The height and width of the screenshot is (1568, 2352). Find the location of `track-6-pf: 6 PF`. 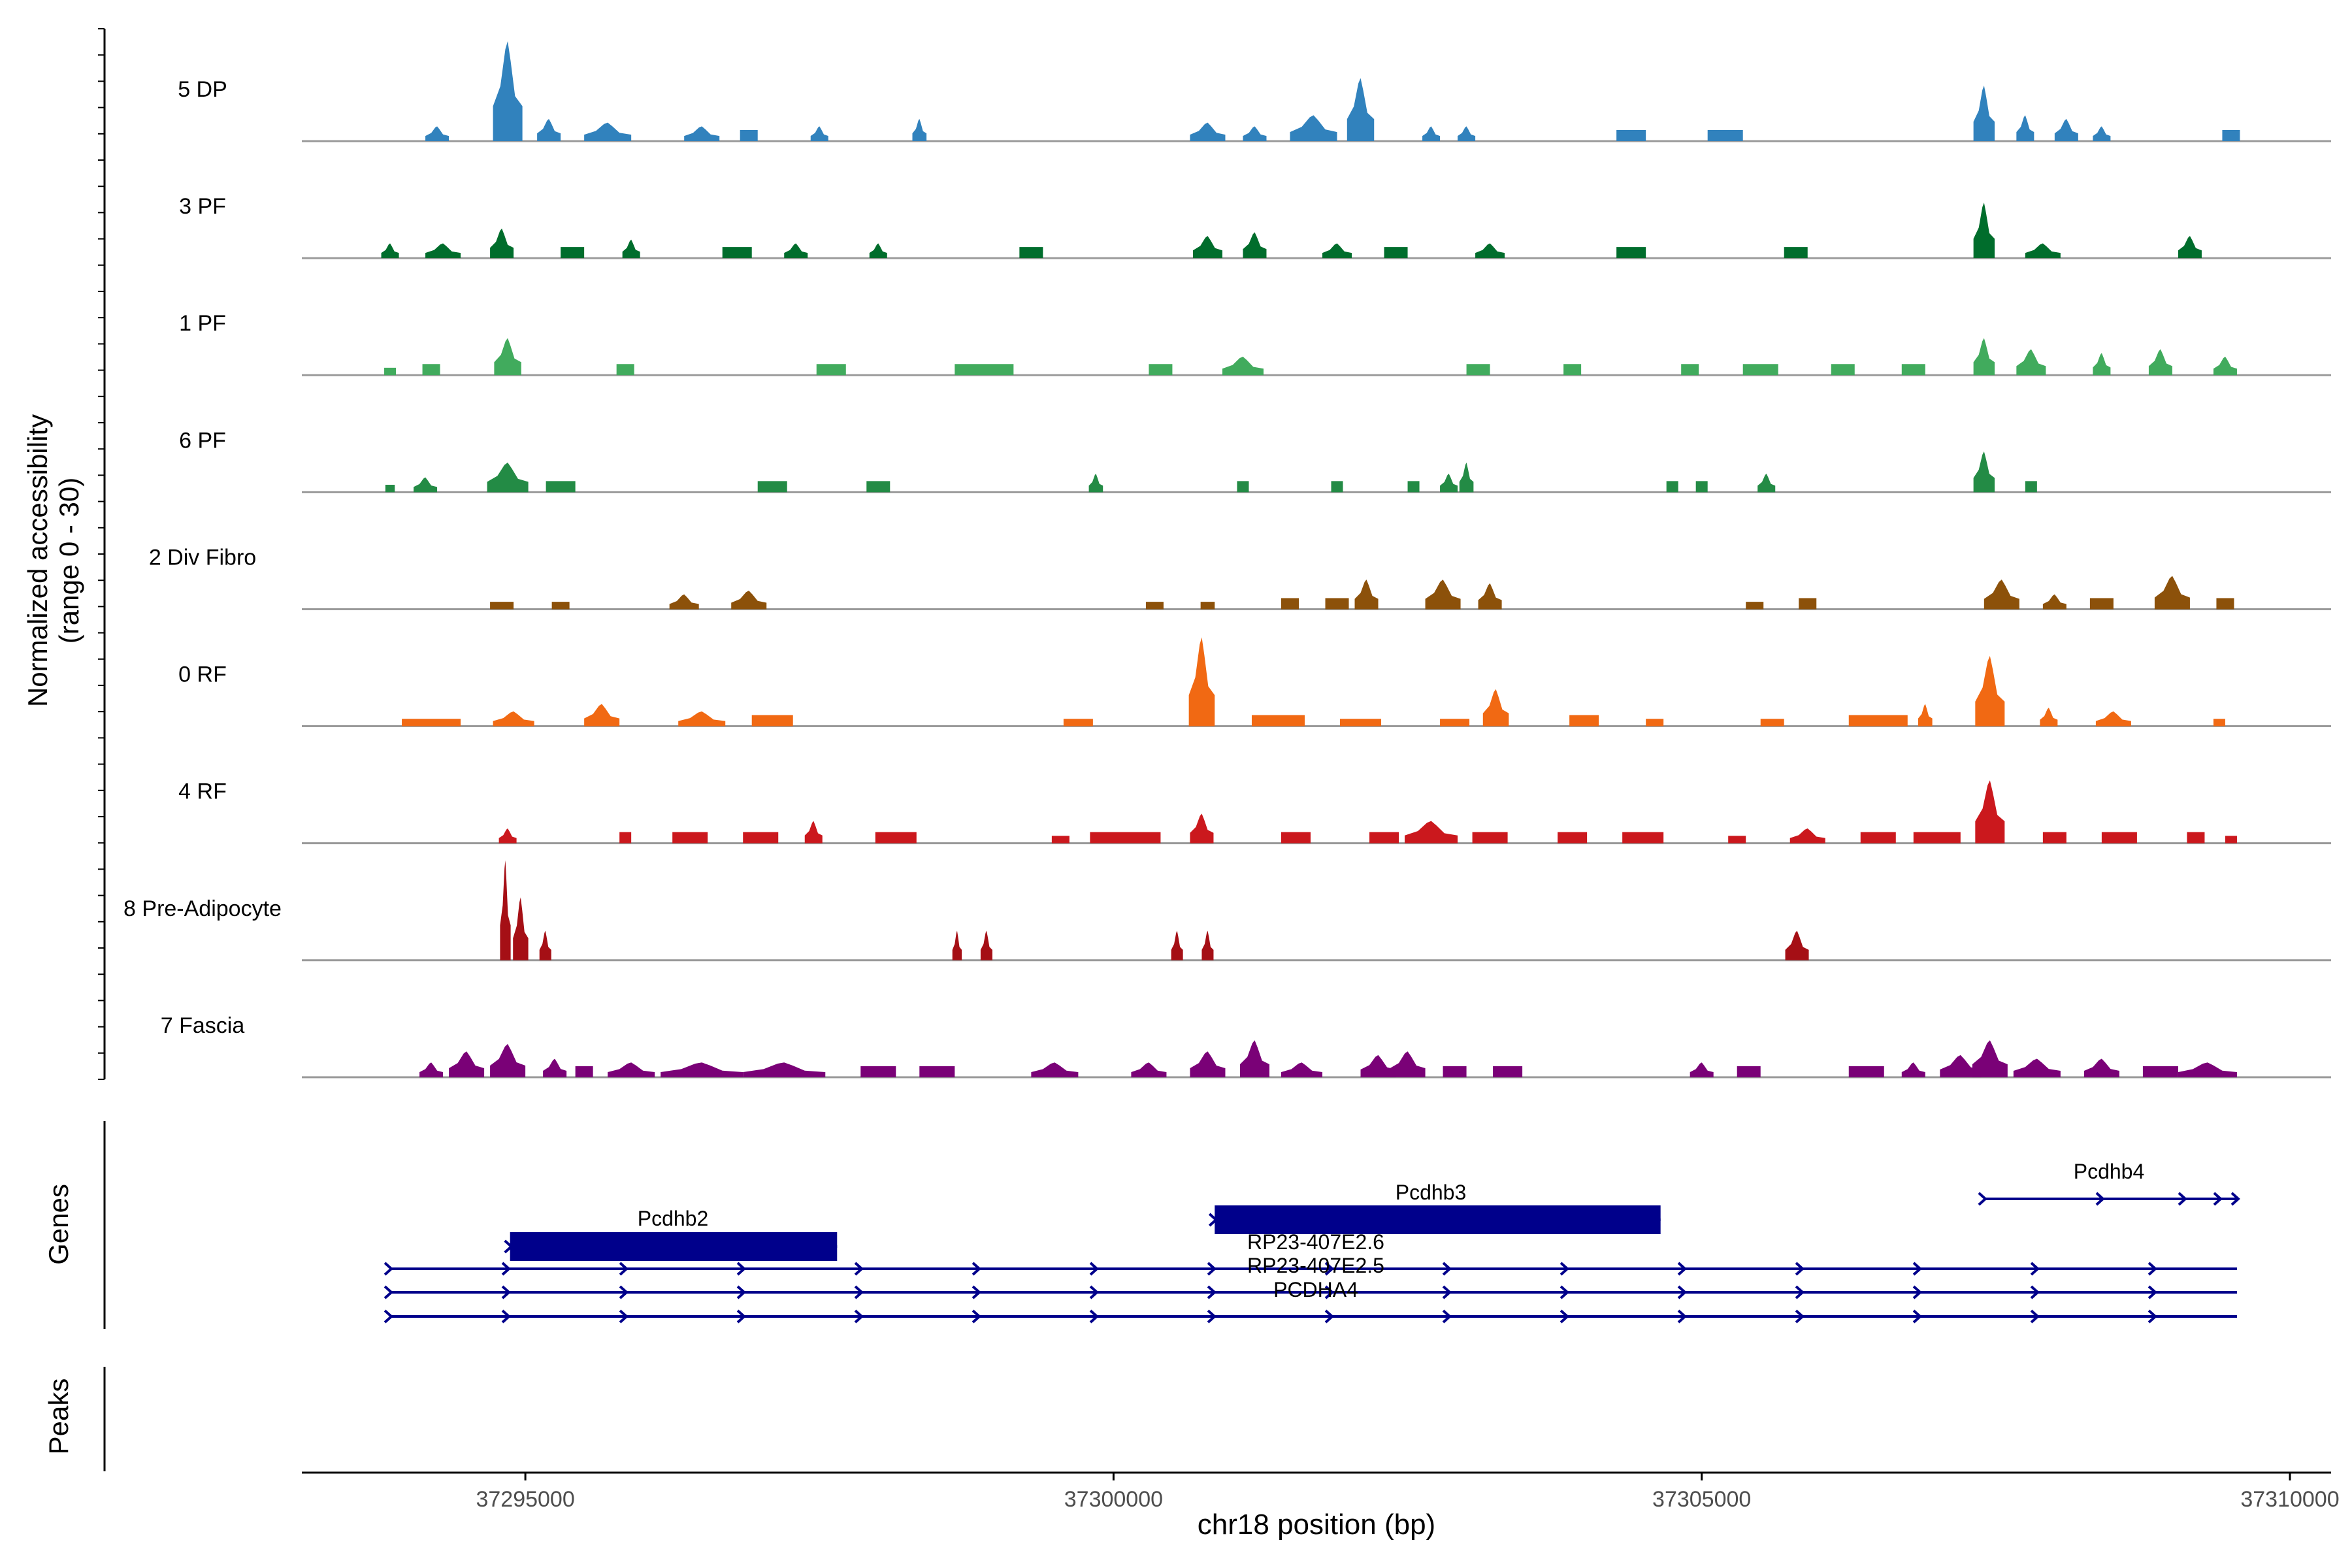

track-6-pf: 6 PF is located at coordinates (1255, 460).